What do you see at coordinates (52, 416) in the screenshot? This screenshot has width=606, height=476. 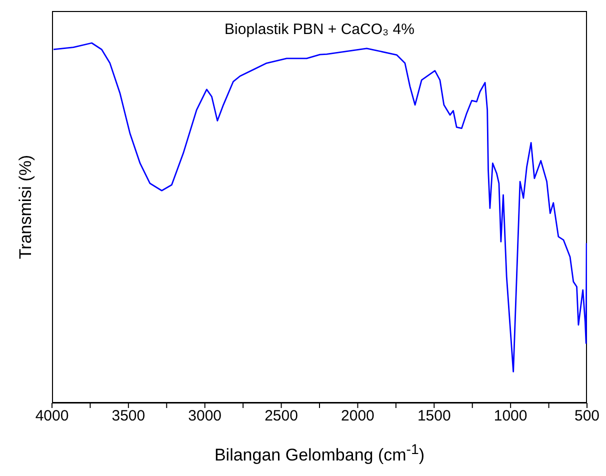 I see `x-tick-label: 4000` at bounding box center [52, 416].